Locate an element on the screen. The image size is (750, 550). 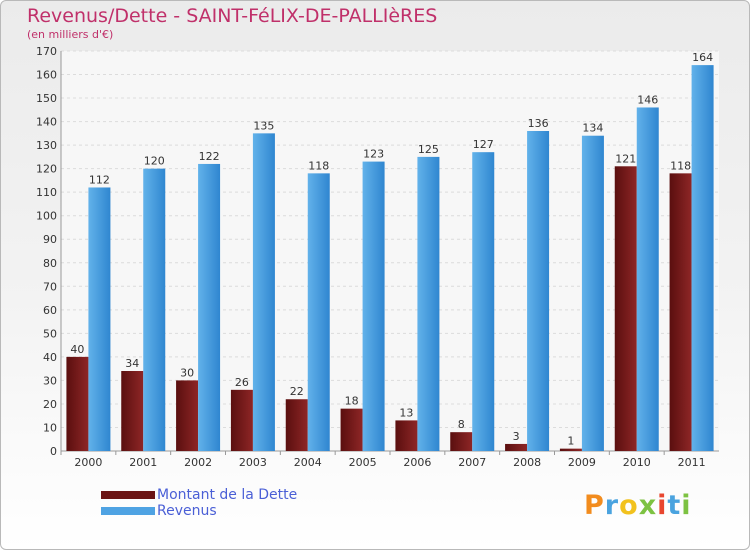
bar-revenus-2000 is located at coordinates (99, 319).